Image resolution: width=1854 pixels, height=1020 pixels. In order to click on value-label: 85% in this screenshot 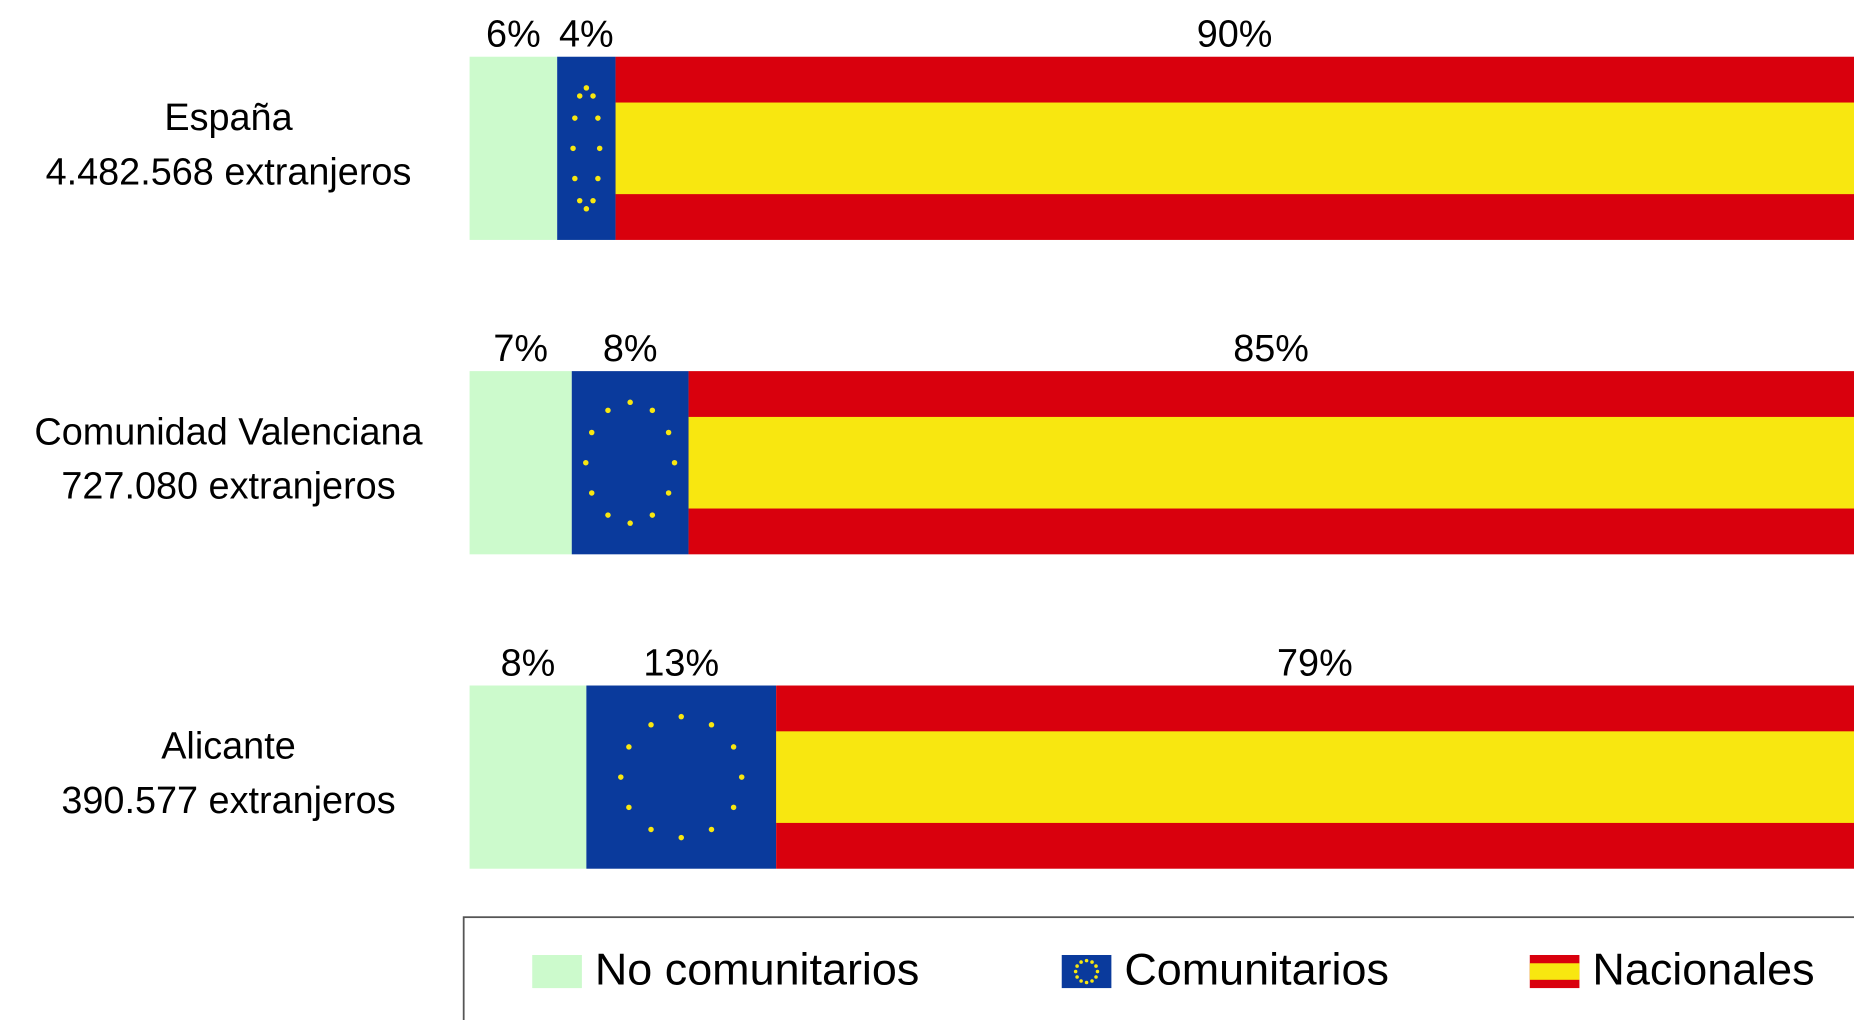, I will do `click(1271, 349)`.